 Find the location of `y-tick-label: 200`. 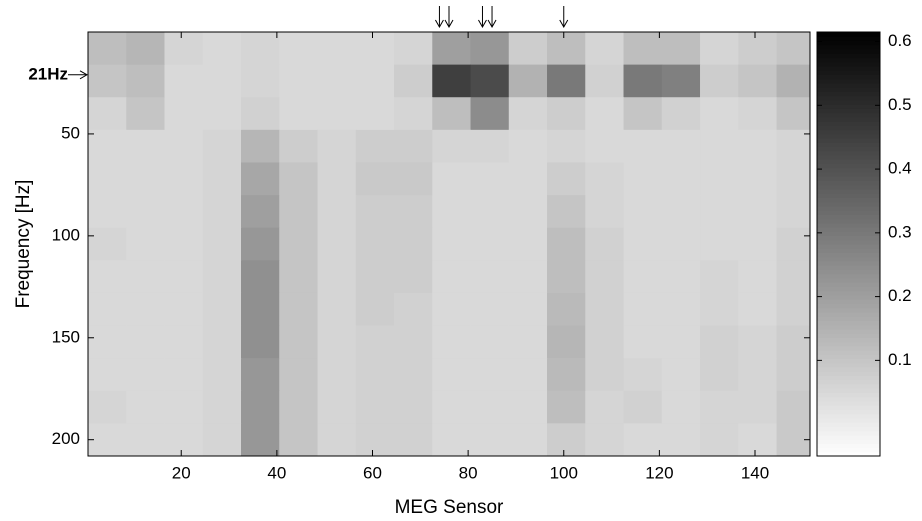

y-tick-label: 200 is located at coordinates (66, 438).